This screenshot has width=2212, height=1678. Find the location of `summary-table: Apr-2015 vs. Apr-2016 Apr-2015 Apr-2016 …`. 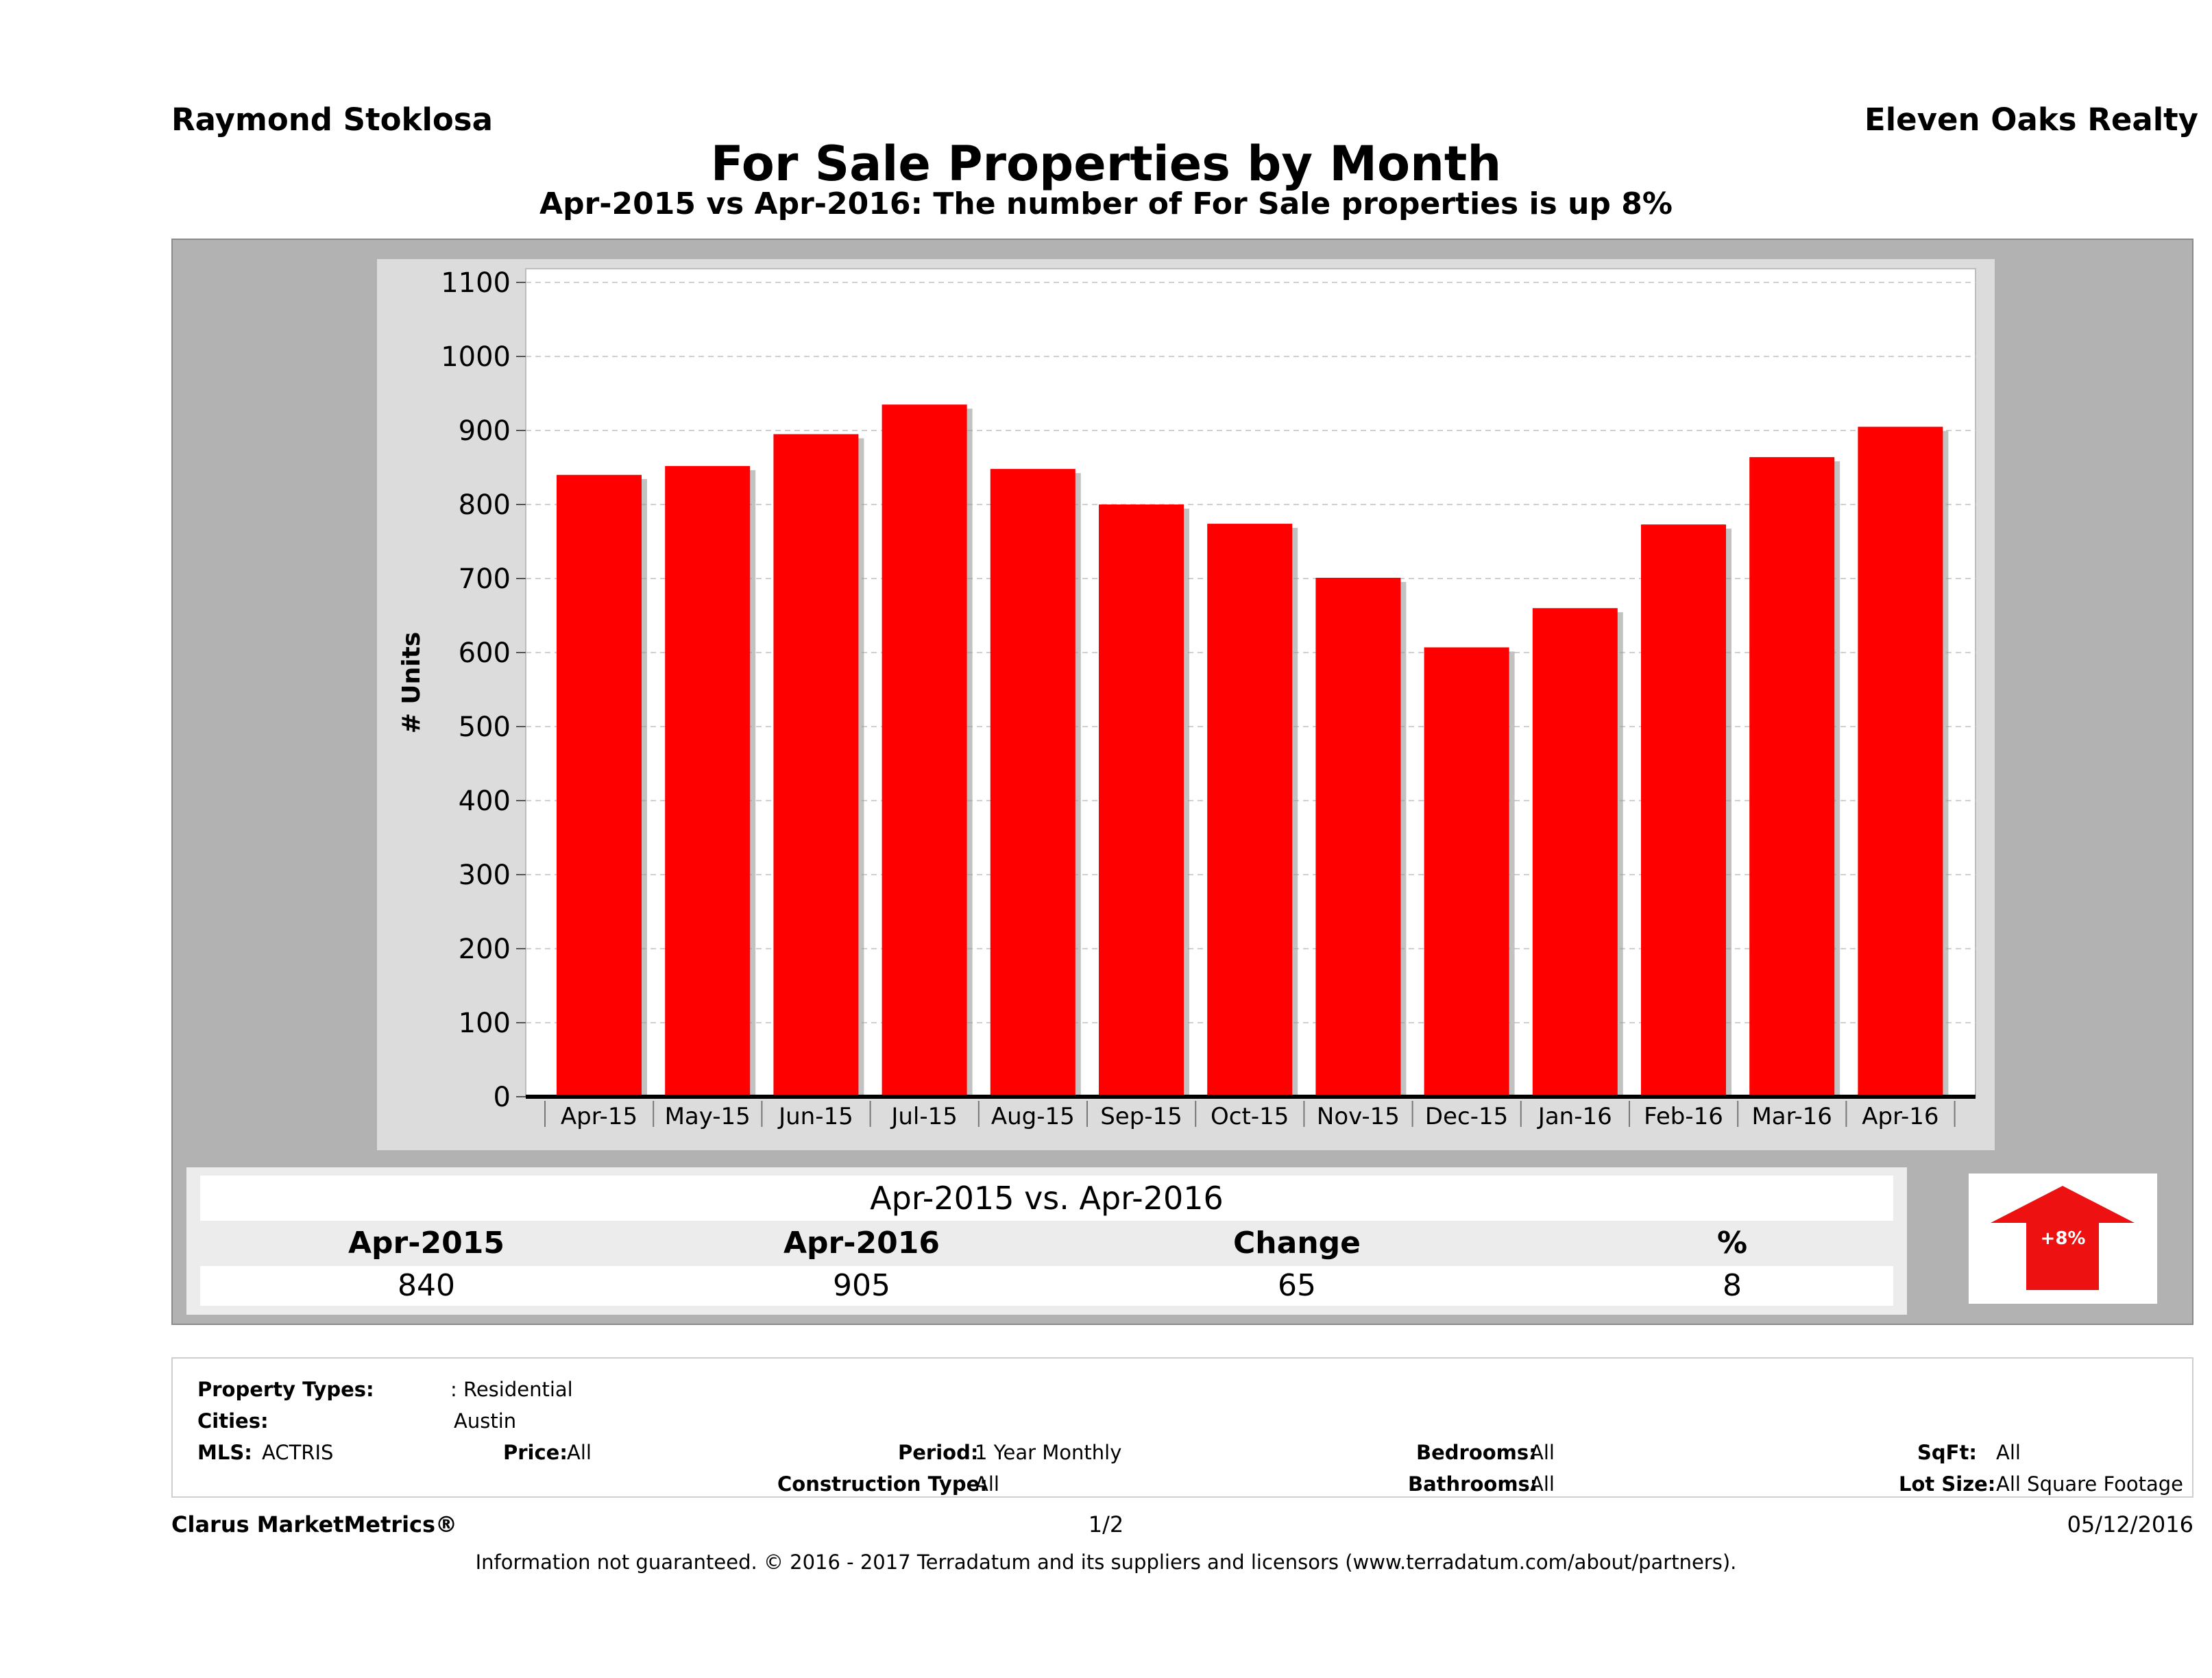

summary-table: Apr-2015 vs. Apr-2016 Apr-2015 Apr-2016 … is located at coordinates (1047, 1241).